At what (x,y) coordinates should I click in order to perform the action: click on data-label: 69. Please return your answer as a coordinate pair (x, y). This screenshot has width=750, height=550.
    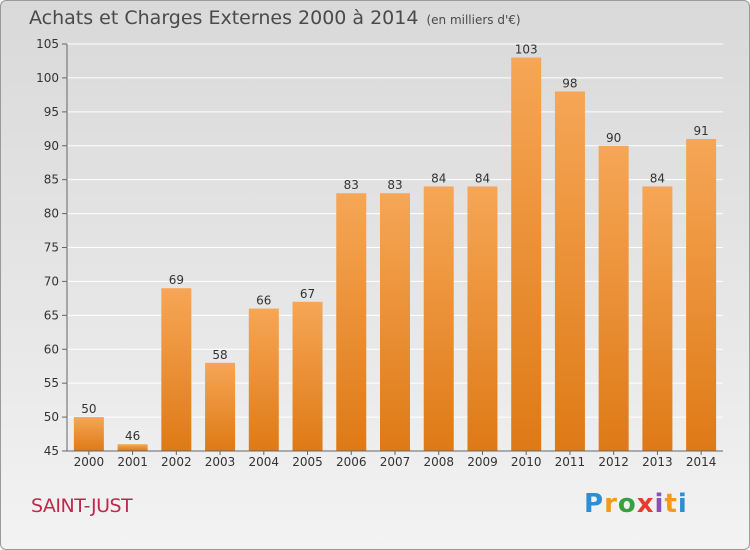
    Looking at the image, I should click on (176, 280).